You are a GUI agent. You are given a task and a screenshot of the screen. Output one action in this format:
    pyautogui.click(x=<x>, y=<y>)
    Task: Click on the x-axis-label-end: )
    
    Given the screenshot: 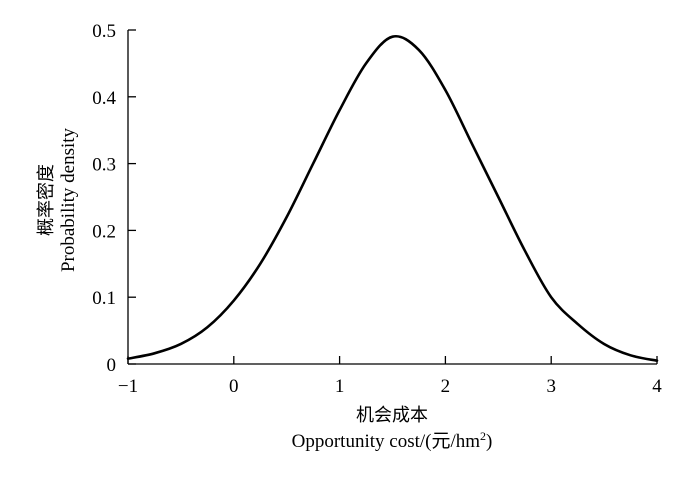 What is the action you would take?
    pyautogui.click(x=489, y=441)
    